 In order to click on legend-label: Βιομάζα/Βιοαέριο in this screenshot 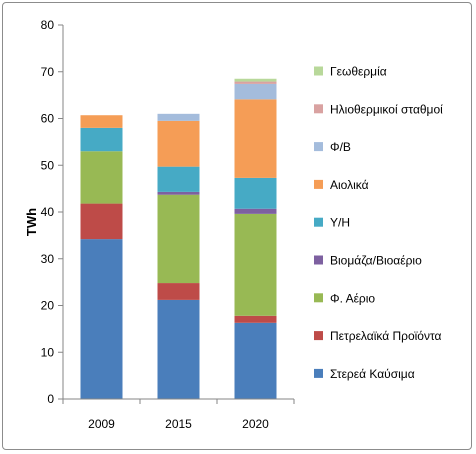, I will do `click(376, 261)`.